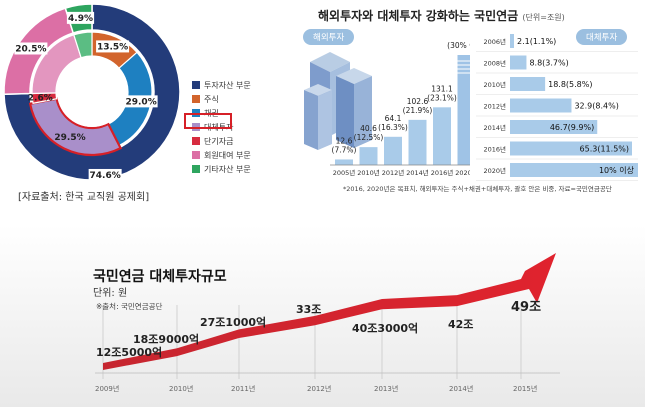 The width and height of the screenshot is (645, 407). Describe the element at coordinates (369, 137) in the screenshot. I see `overseas-bar-label: (12.5%)` at that location.